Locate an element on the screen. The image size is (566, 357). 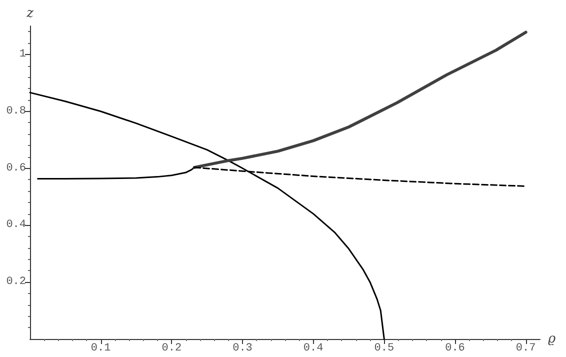
y-tick-label: 1 is located at coordinates (22, 54).